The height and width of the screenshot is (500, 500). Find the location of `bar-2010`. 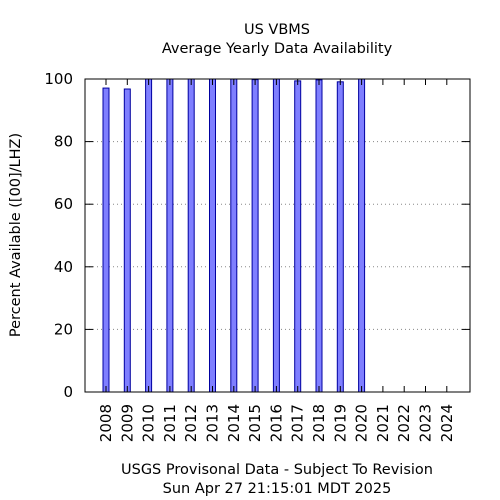

bar-2010 is located at coordinates (149, 235).